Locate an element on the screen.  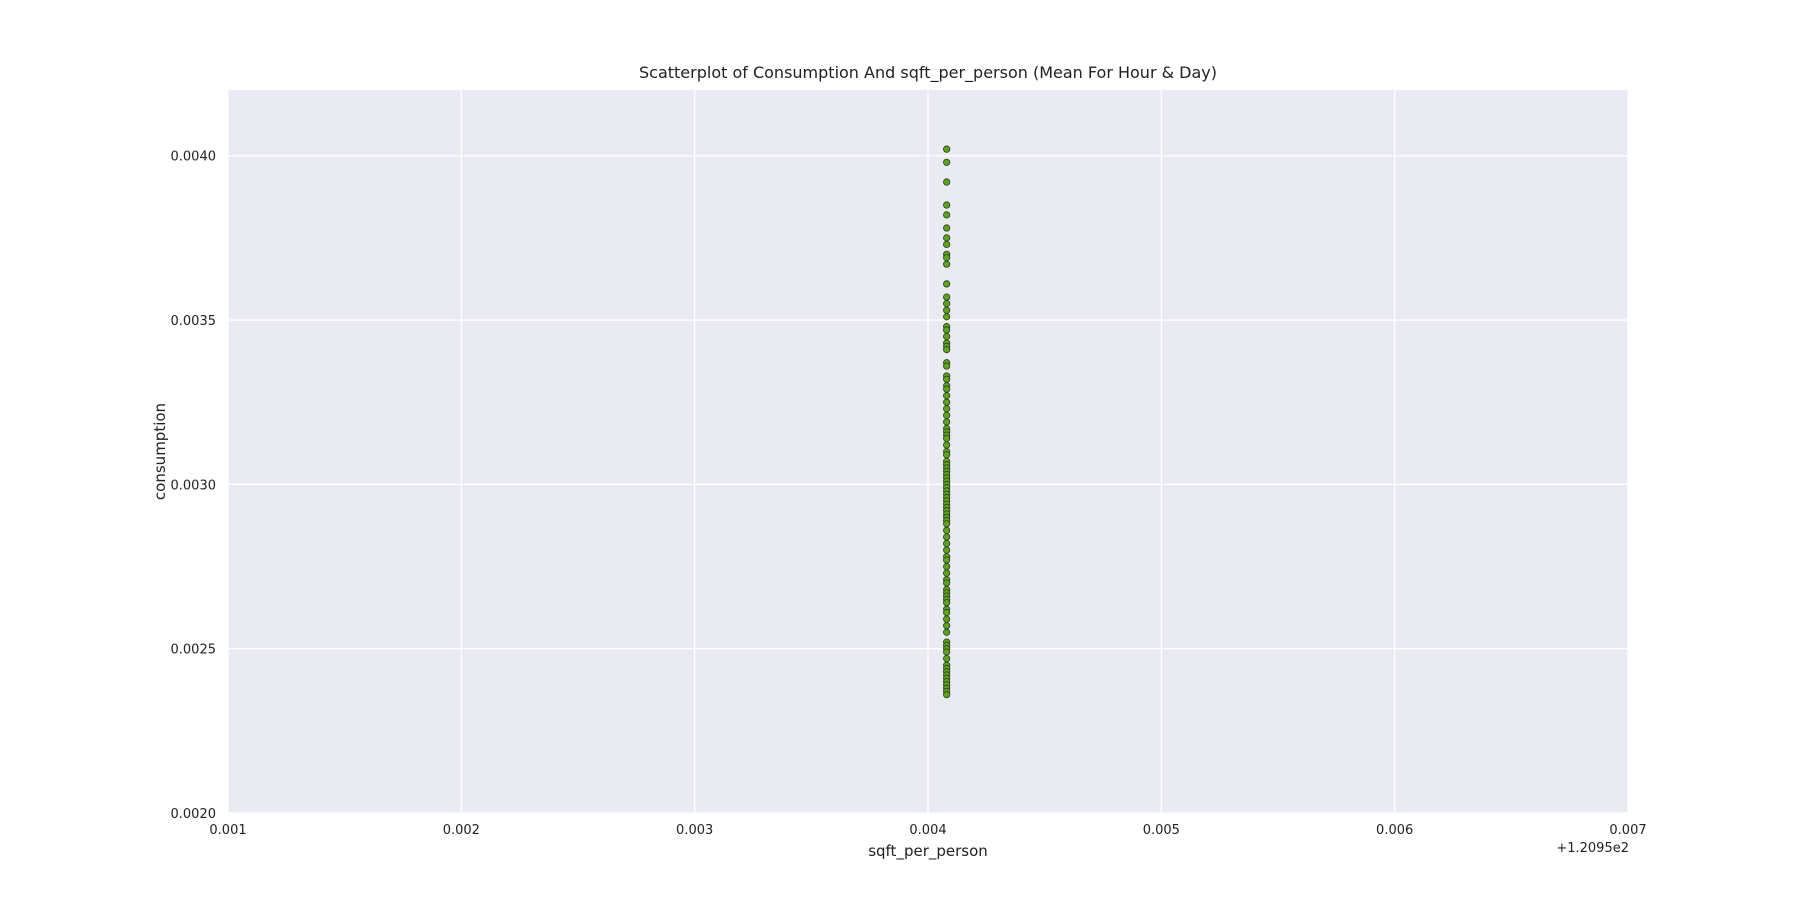
x-tick-label: 0.006 is located at coordinates (1394, 830).